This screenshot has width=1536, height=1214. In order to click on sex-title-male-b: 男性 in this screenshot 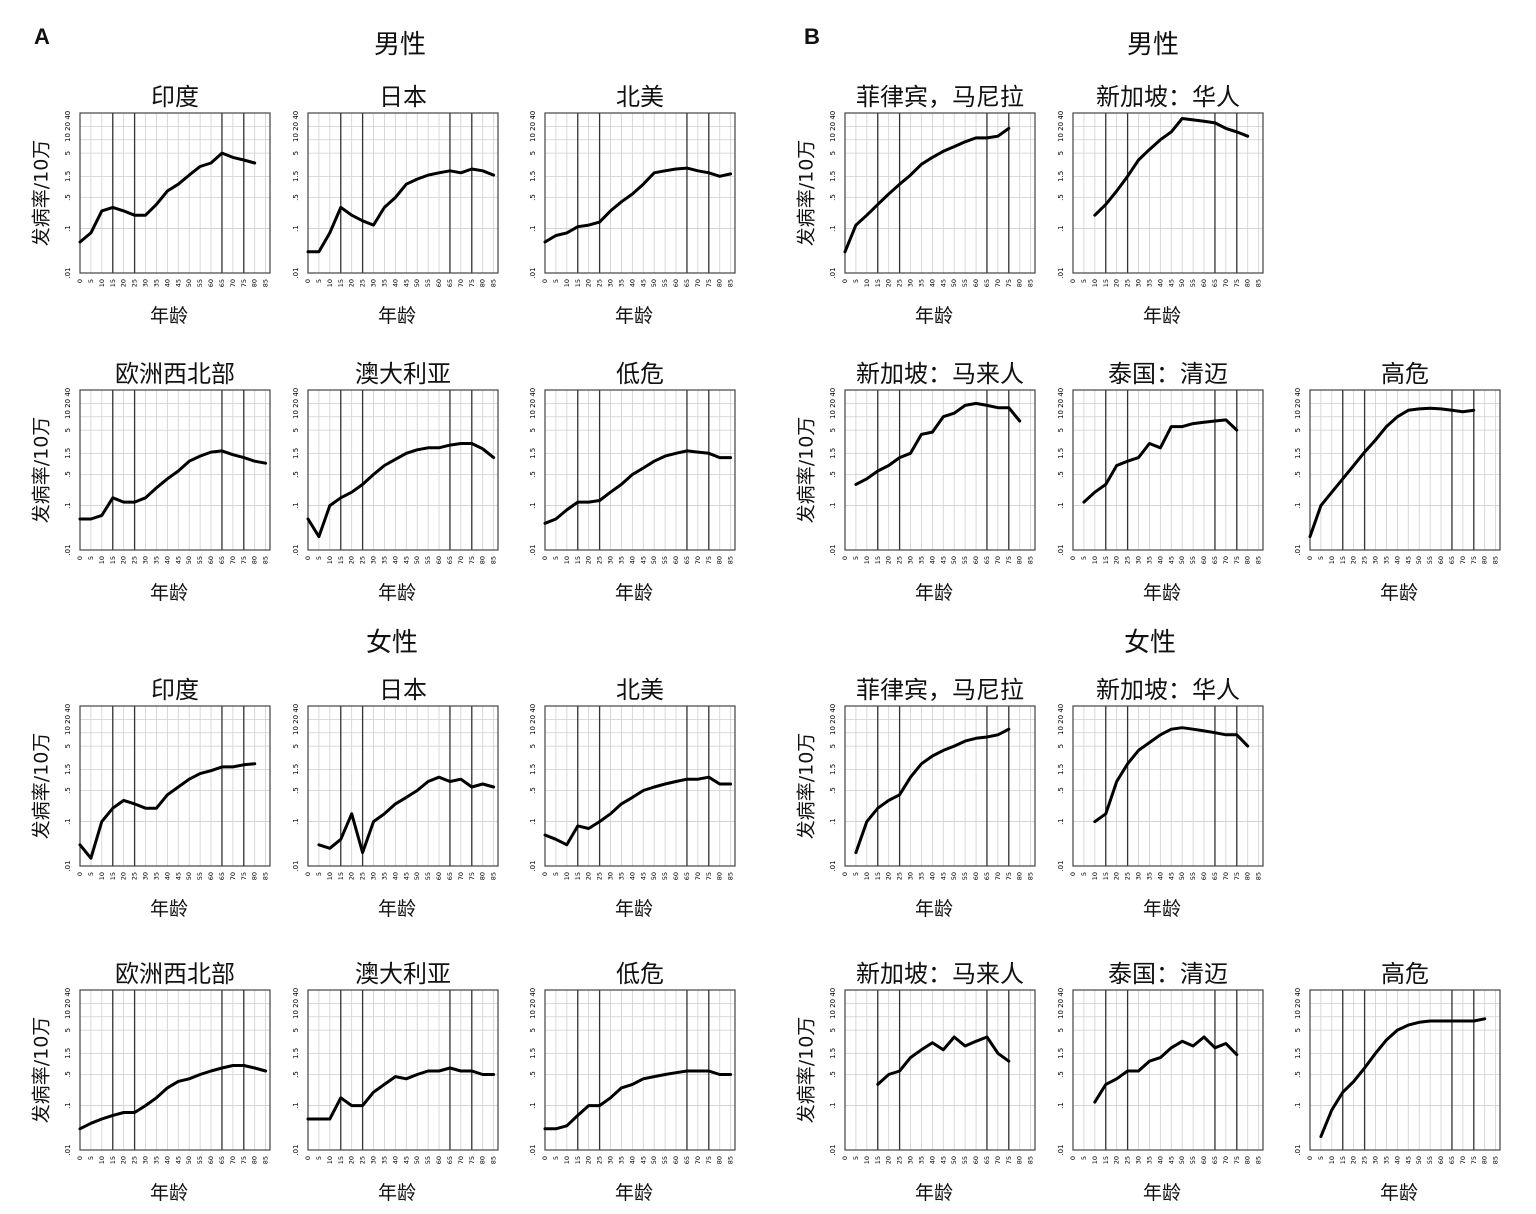, I will do `click(1153, 45)`.